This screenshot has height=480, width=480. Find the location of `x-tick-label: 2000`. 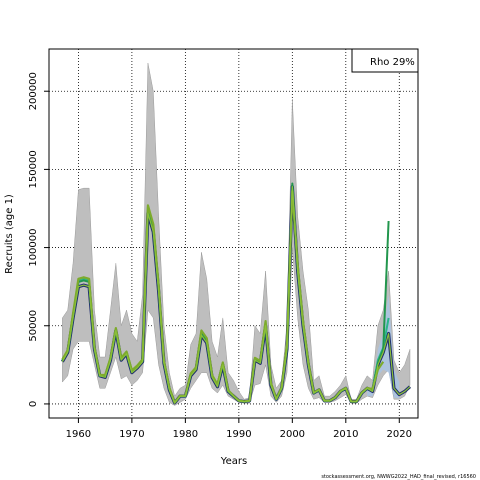

x-tick-label: 2000 is located at coordinates (292, 434).